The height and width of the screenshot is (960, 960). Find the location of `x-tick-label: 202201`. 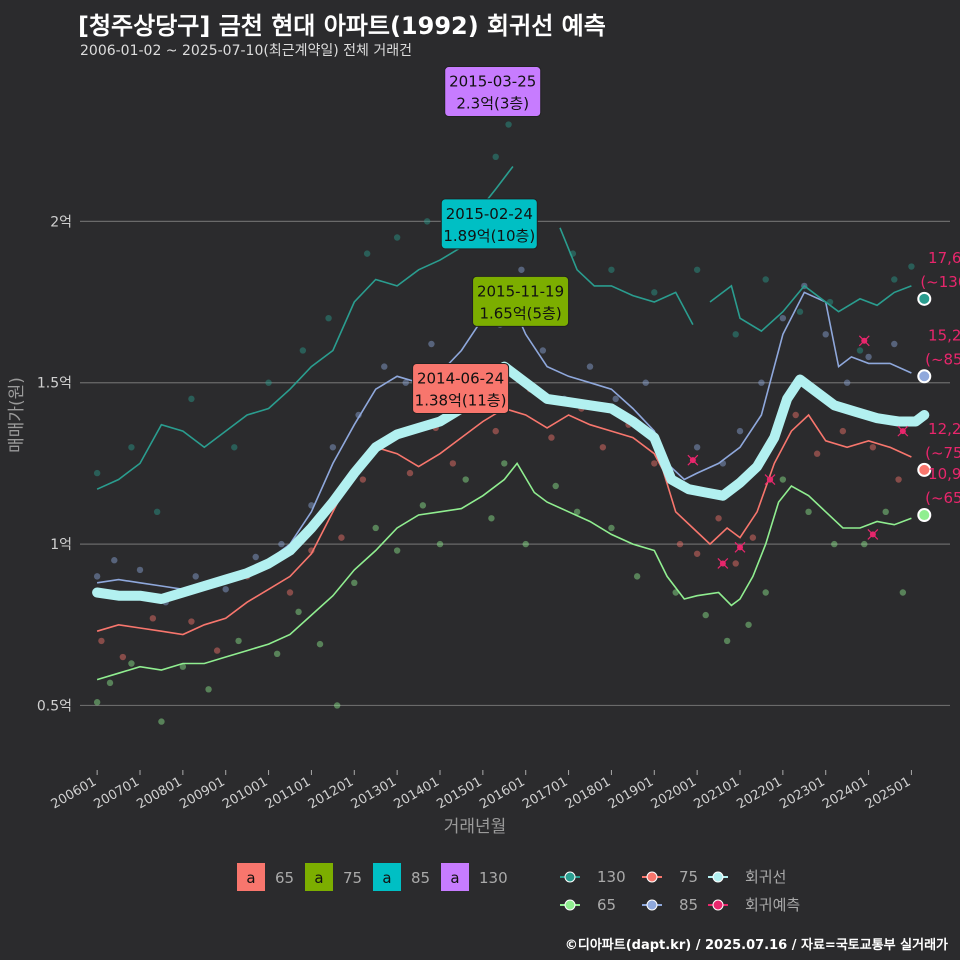

x-tick-label: 202201 is located at coordinates (759, 793).